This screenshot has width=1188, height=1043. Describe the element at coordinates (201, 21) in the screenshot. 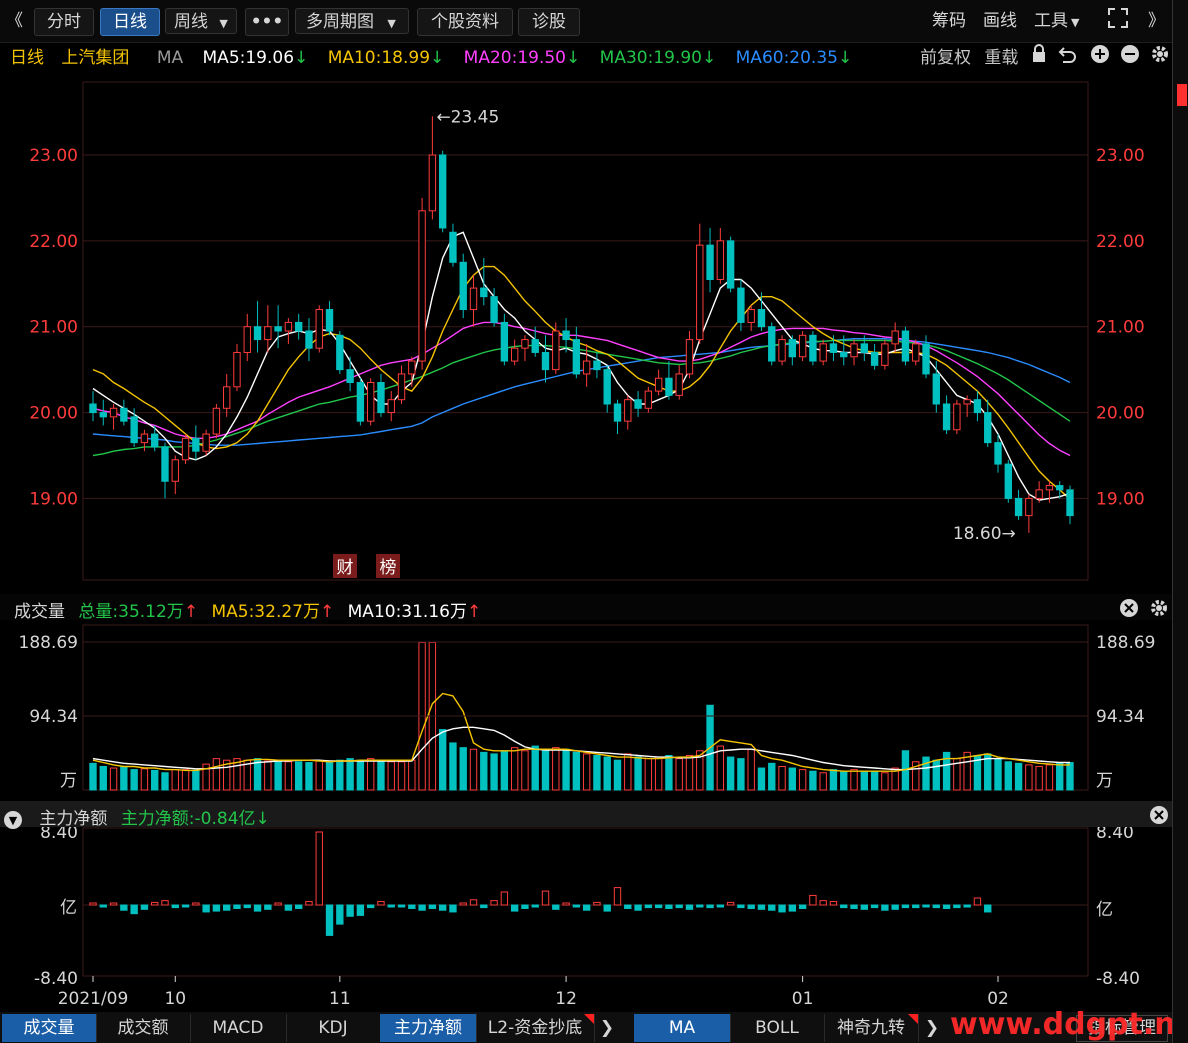

I see `period-select: 周线 ▼` at that location.